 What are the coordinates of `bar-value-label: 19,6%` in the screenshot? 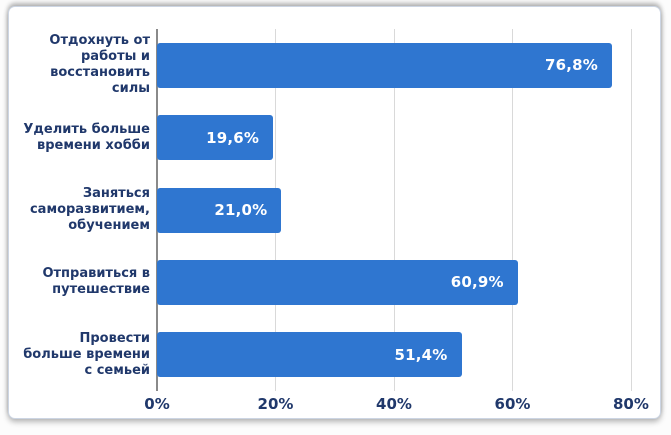 It's located at (233, 137).